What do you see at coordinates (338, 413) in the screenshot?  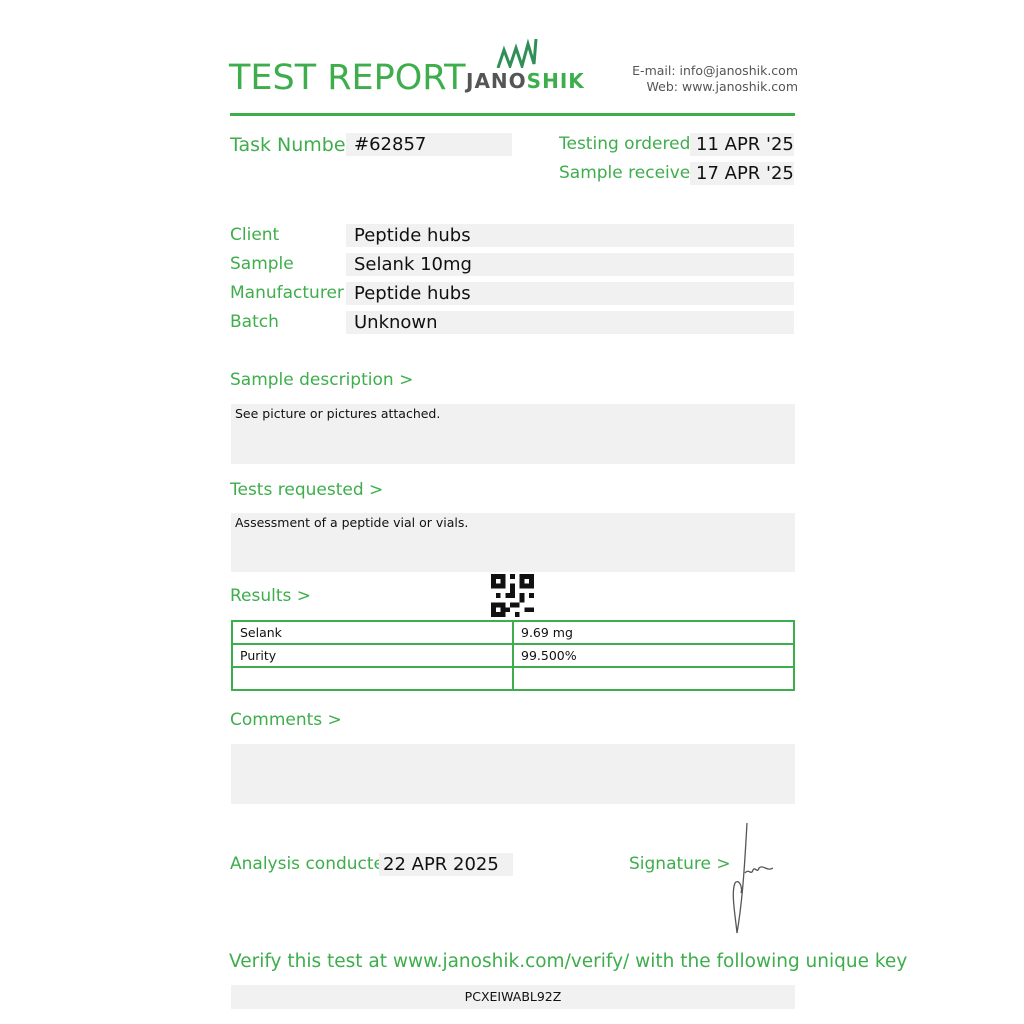 I see `sample-description-text: See picture or pictures attached.` at bounding box center [338, 413].